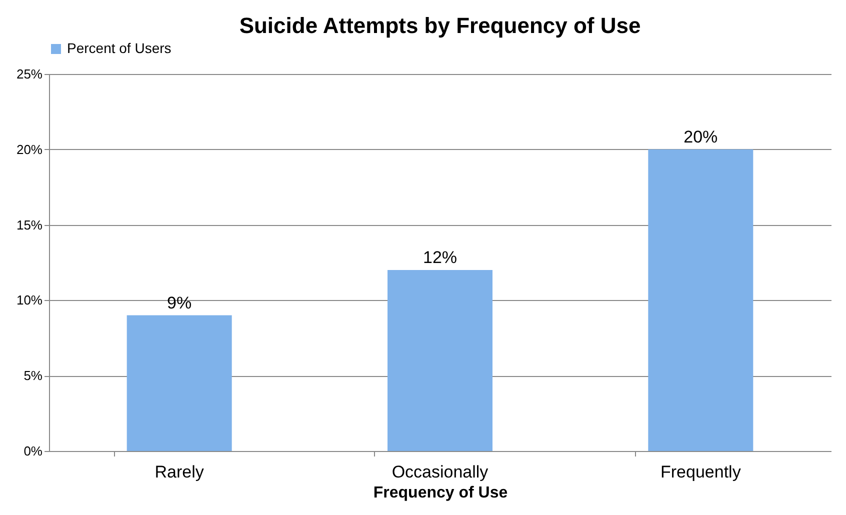  Describe the element at coordinates (440, 25) in the screenshot. I see `chart-title: Suicide Attempts by Frequency of Use` at that location.